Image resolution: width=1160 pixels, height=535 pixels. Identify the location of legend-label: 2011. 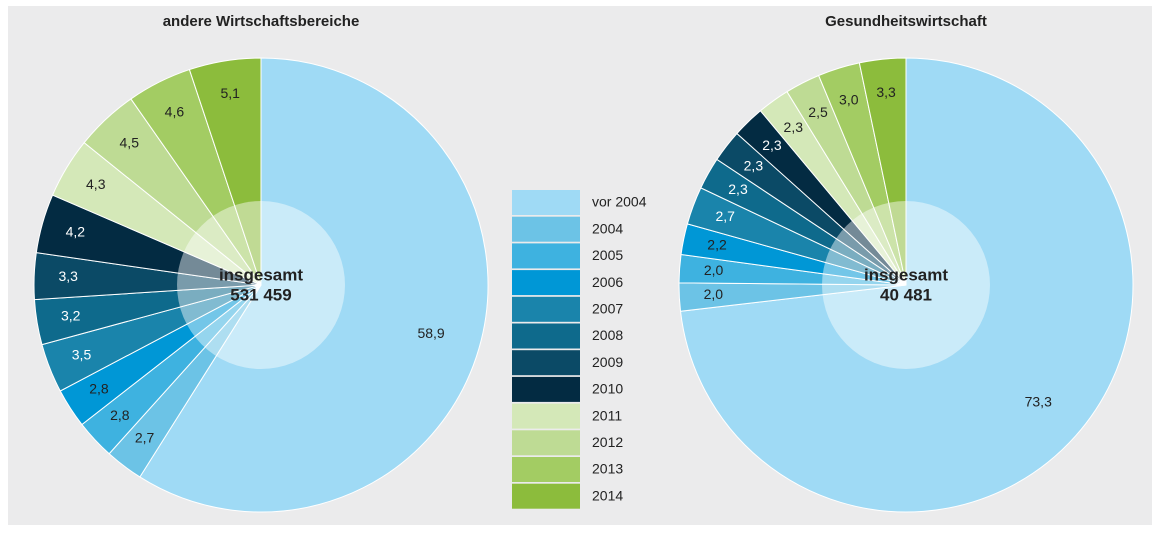
(607, 415).